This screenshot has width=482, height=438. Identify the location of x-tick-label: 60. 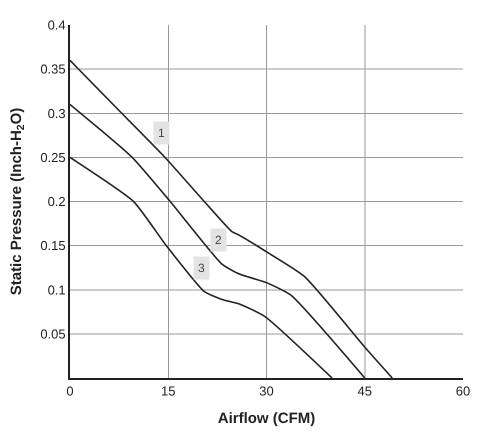
(463, 390).